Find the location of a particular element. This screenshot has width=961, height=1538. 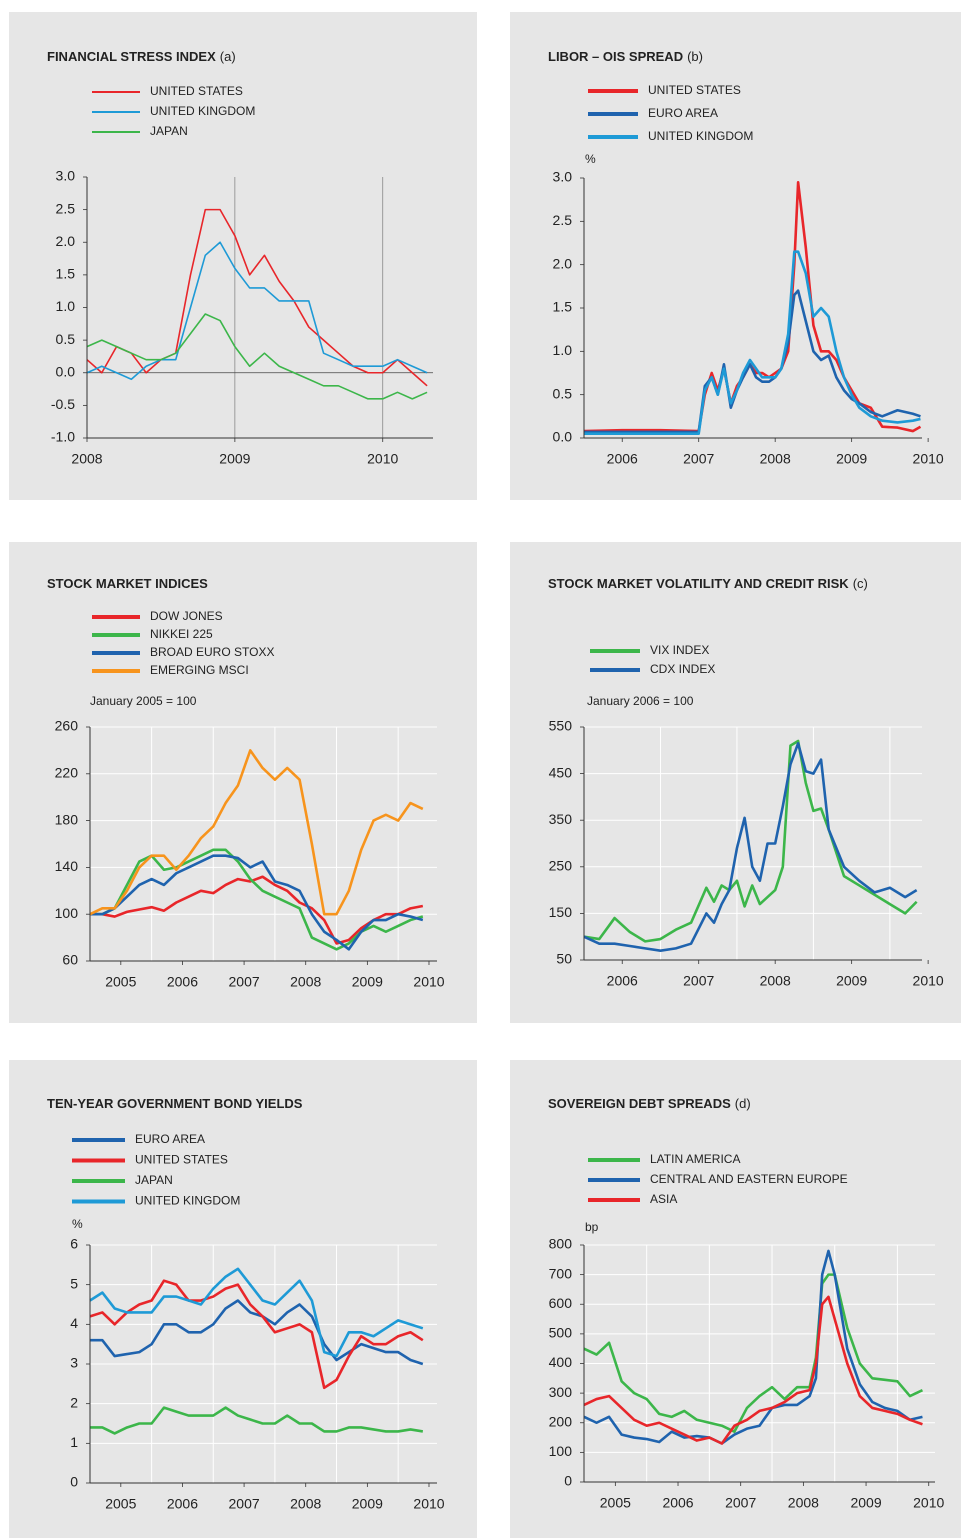

y-tick-label: 800 is located at coordinates (561, 1244).